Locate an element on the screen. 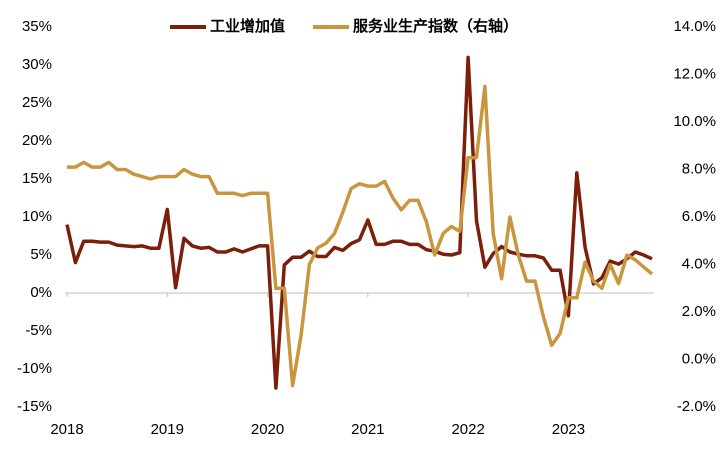  y2-tick-label: 0.0% is located at coordinates (699, 358).